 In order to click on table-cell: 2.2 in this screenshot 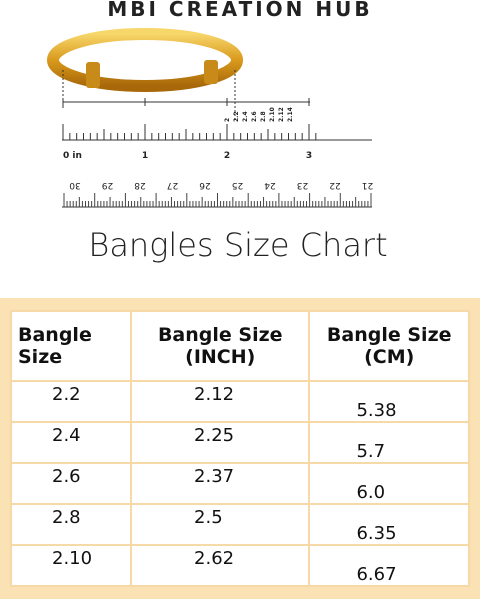, I will do `click(71, 401)`.